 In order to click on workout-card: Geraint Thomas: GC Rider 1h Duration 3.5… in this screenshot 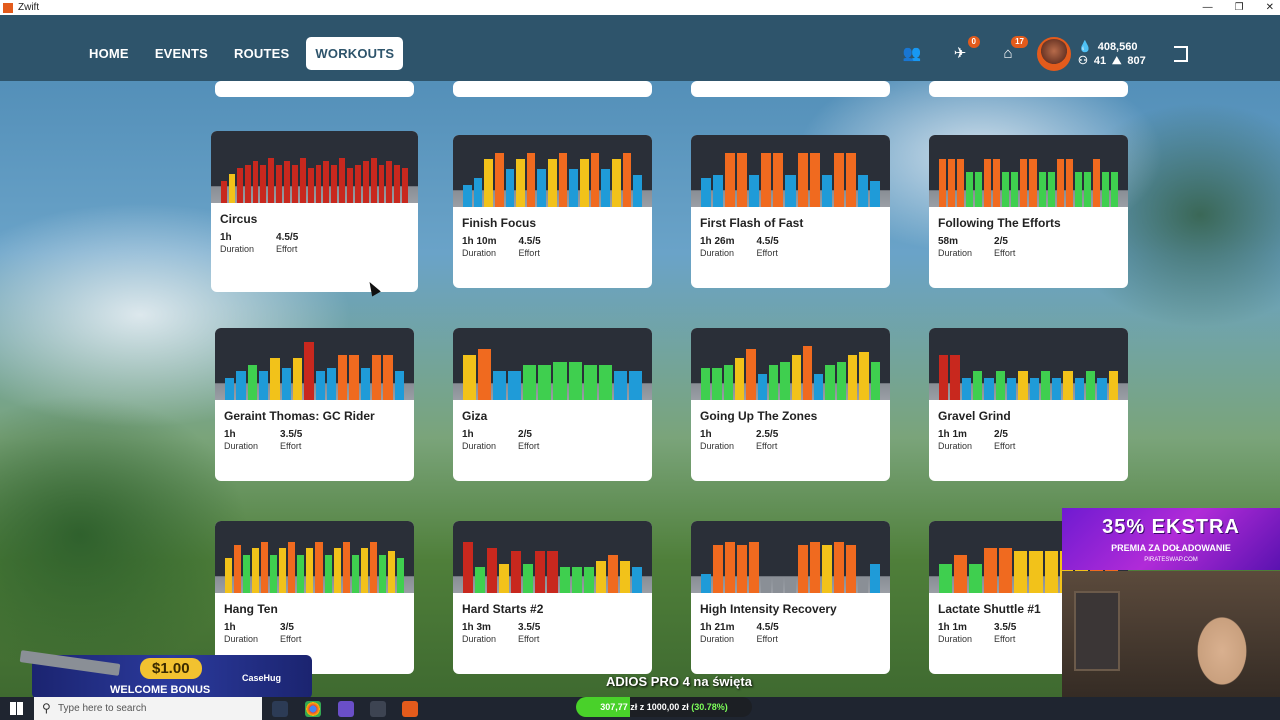, I will do `click(314, 404)`.